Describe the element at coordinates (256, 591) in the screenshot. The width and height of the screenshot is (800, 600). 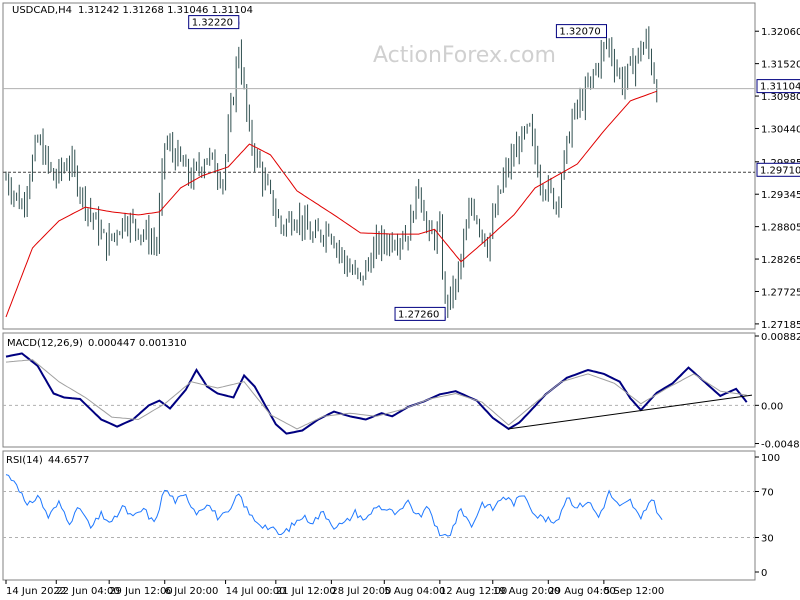
I see `x-tick-label: 14 Jul 00:00` at that location.